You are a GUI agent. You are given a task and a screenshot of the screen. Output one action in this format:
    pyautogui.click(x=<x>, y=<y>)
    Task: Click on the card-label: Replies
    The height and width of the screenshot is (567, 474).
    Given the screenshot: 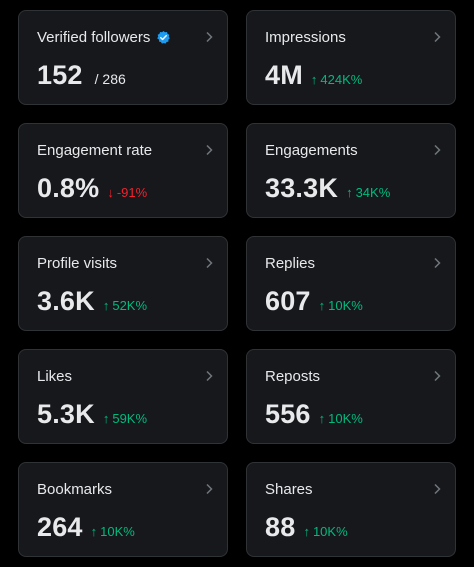 What is the action you would take?
    pyautogui.click(x=290, y=263)
    